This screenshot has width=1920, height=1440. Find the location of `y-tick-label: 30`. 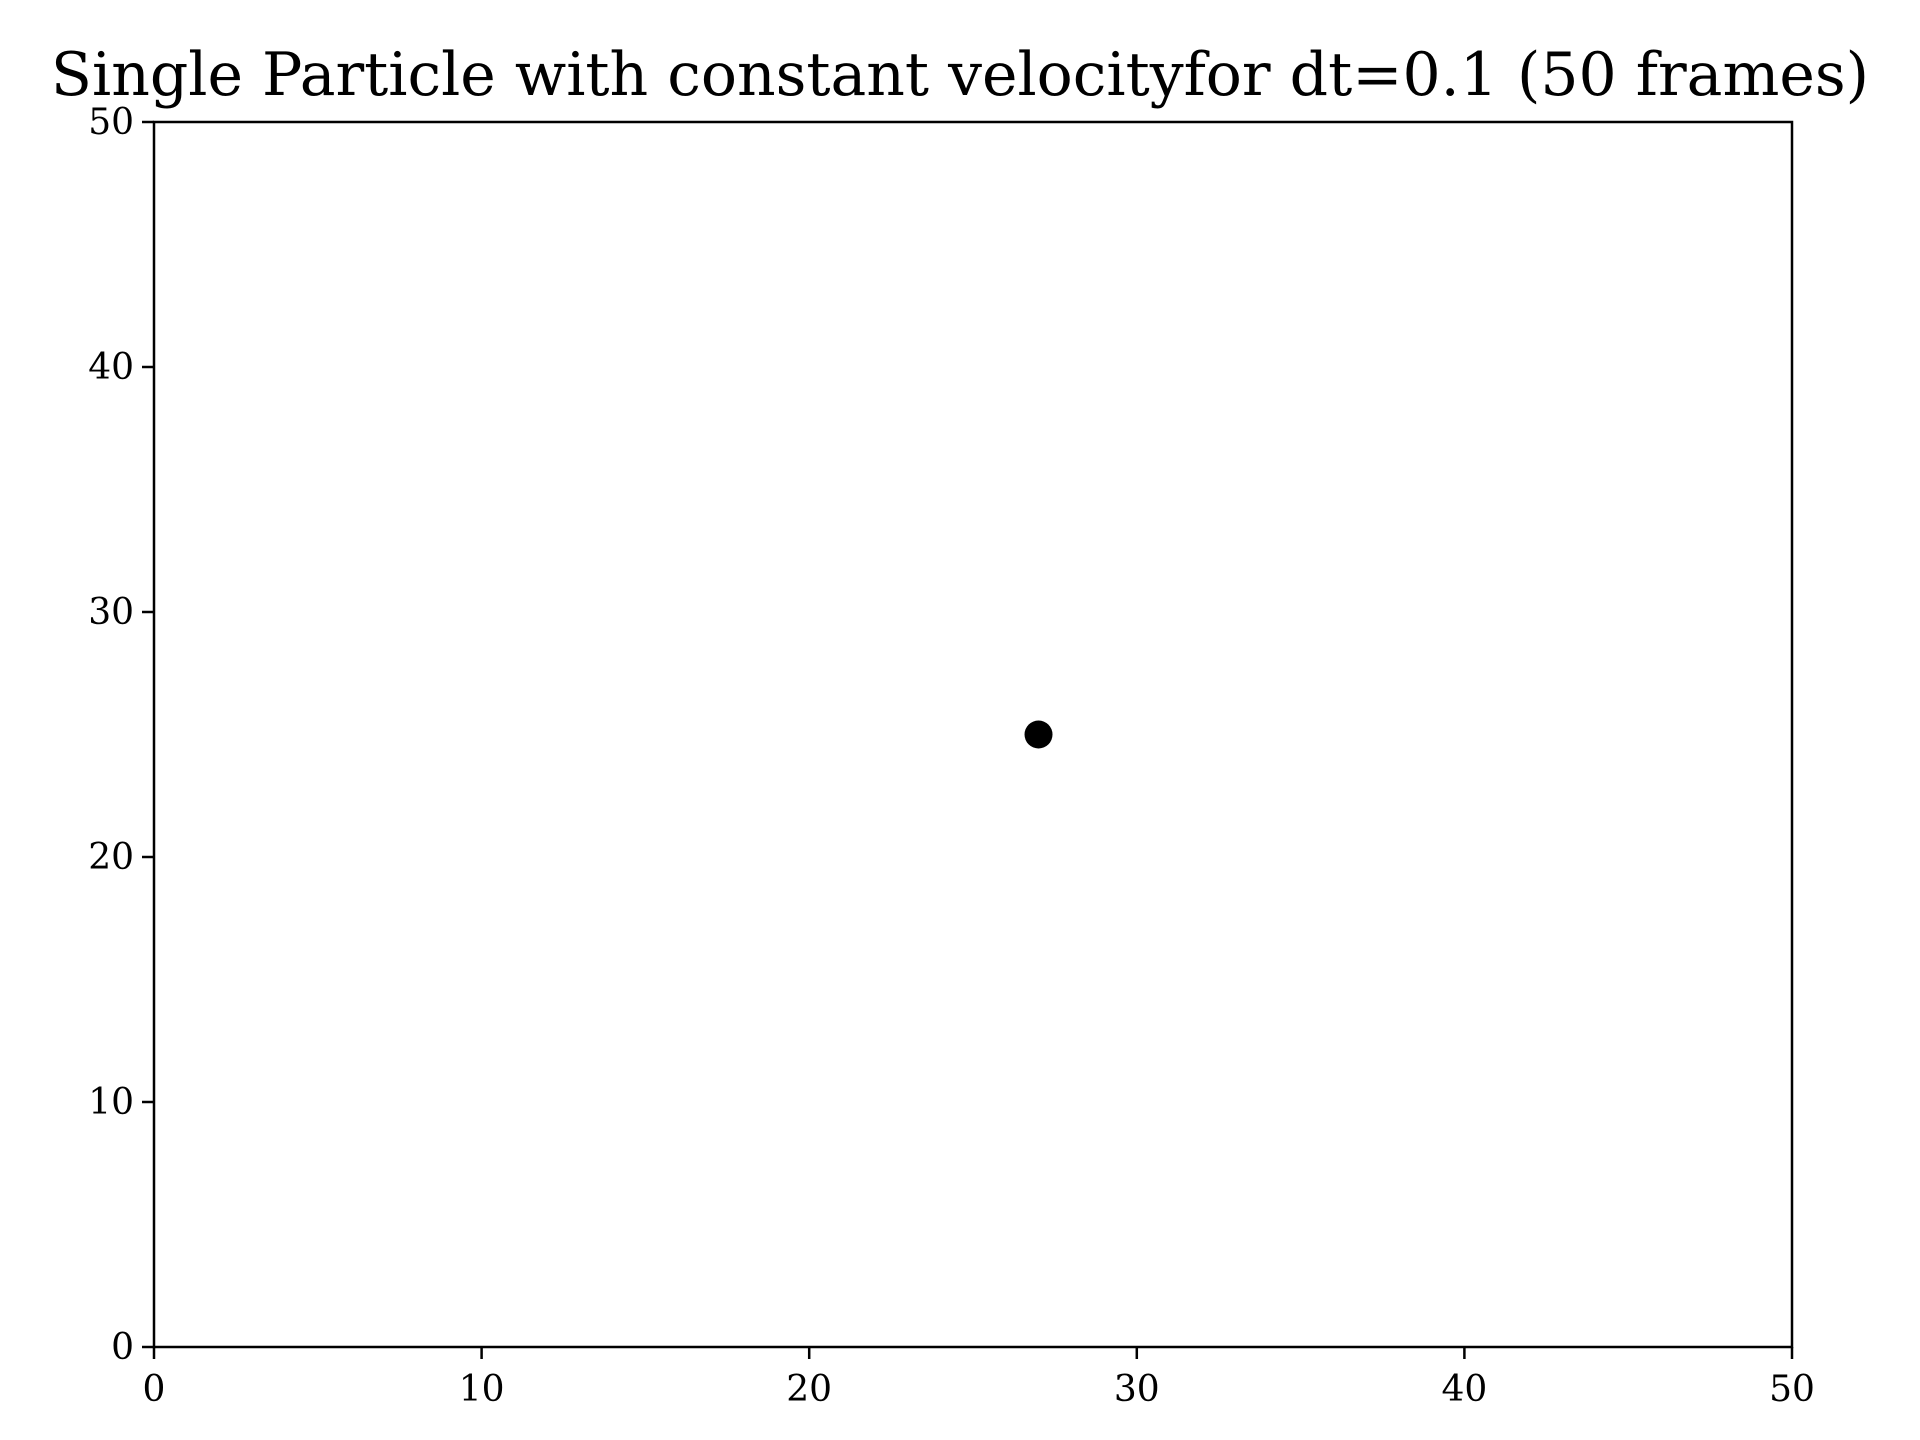

y-tick-label: 30 is located at coordinates (111, 612).